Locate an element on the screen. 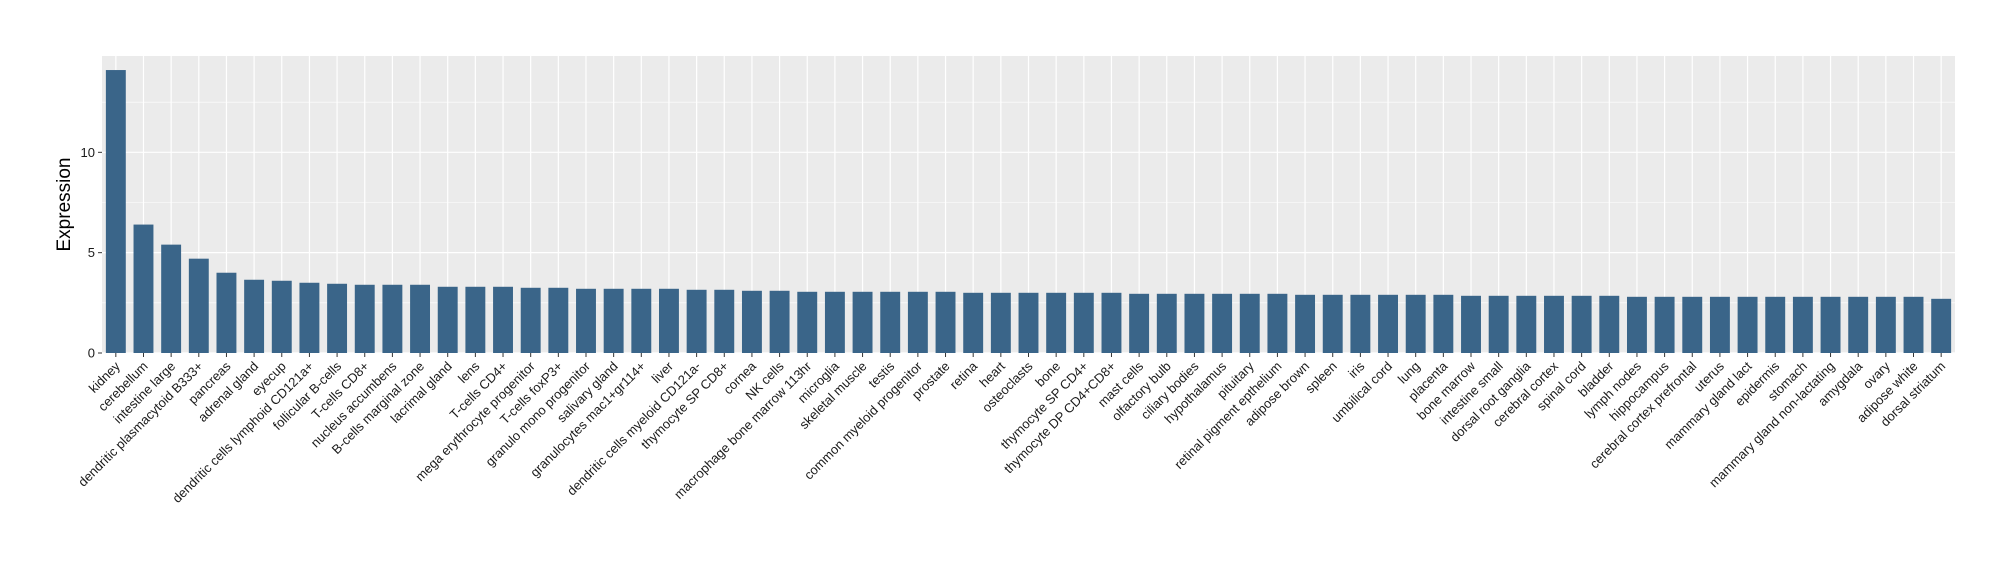 The height and width of the screenshot is (580, 2000). y-tick-label: 5 is located at coordinates (91, 252).